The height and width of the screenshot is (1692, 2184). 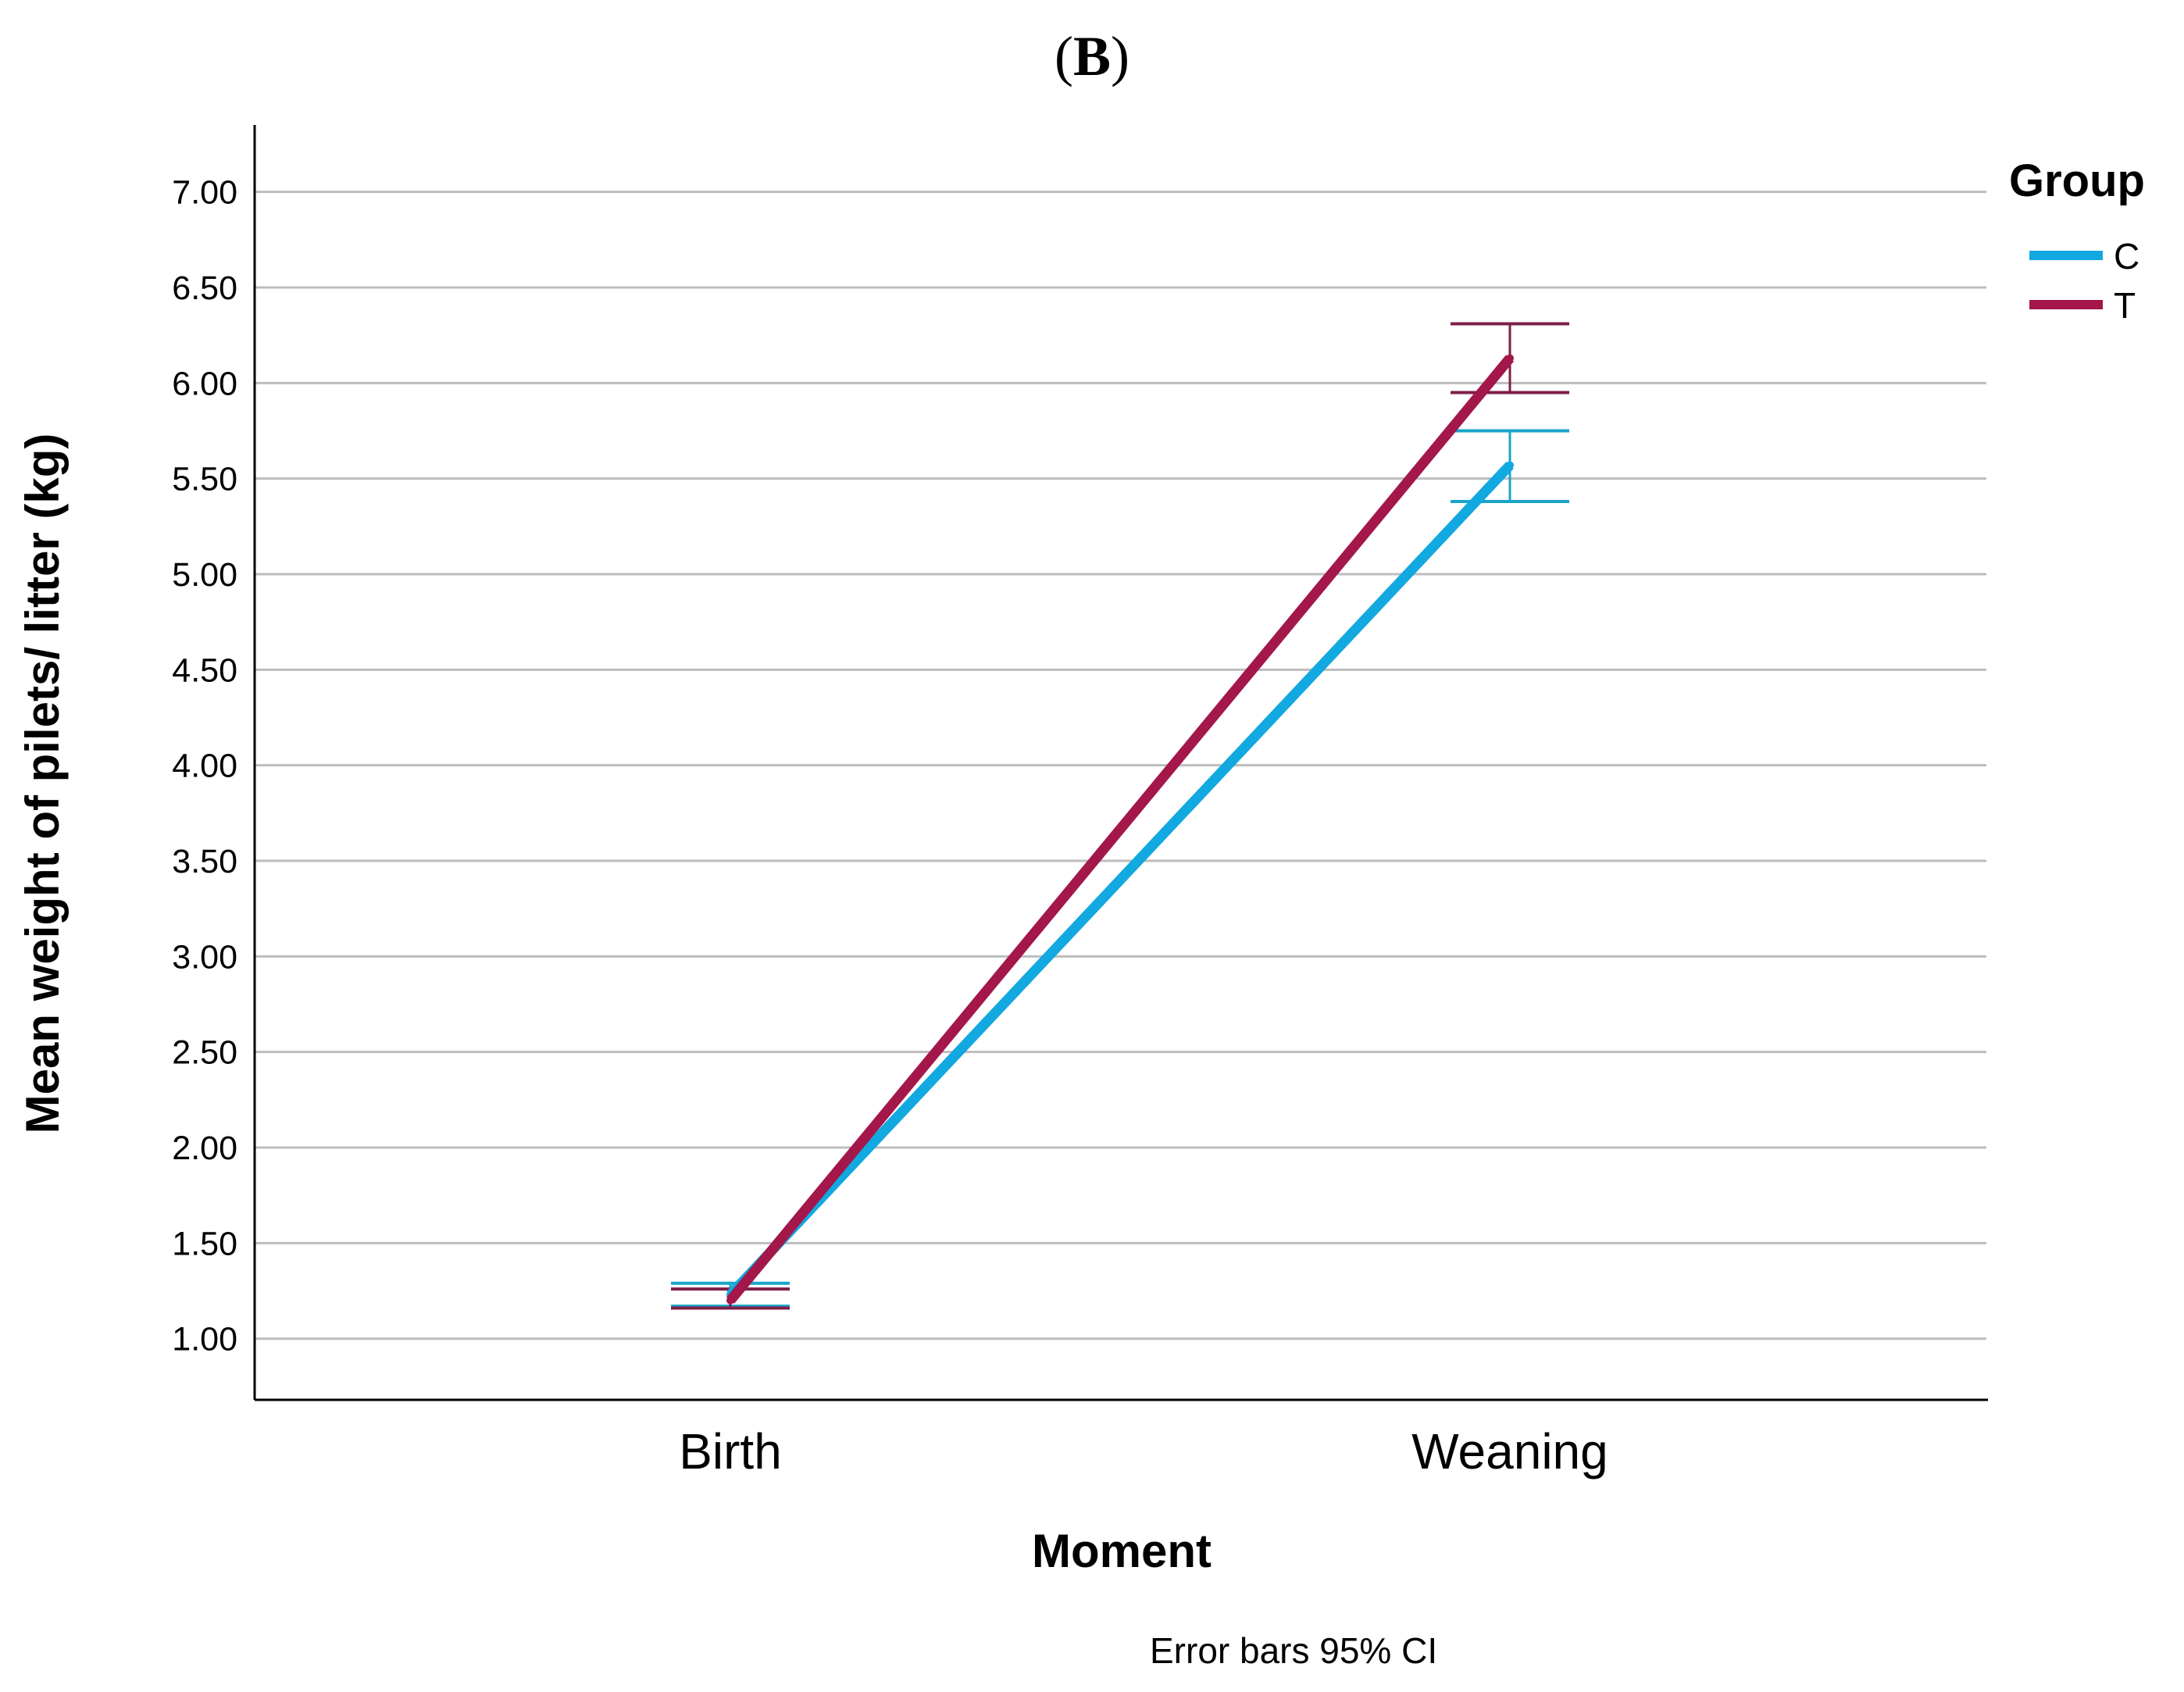 I want to click on legend-item-c: C, so click(x=2084, y=256).